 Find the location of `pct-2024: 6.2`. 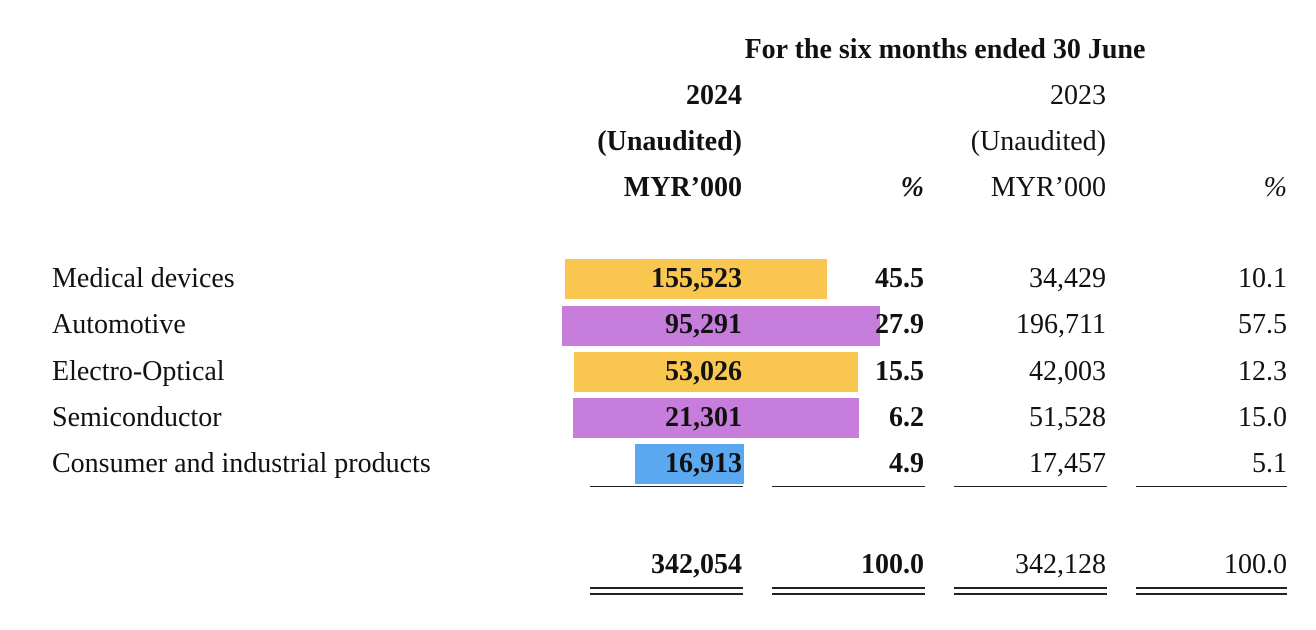

pct-2024: 6.2 is located at coordinates (906, 417).